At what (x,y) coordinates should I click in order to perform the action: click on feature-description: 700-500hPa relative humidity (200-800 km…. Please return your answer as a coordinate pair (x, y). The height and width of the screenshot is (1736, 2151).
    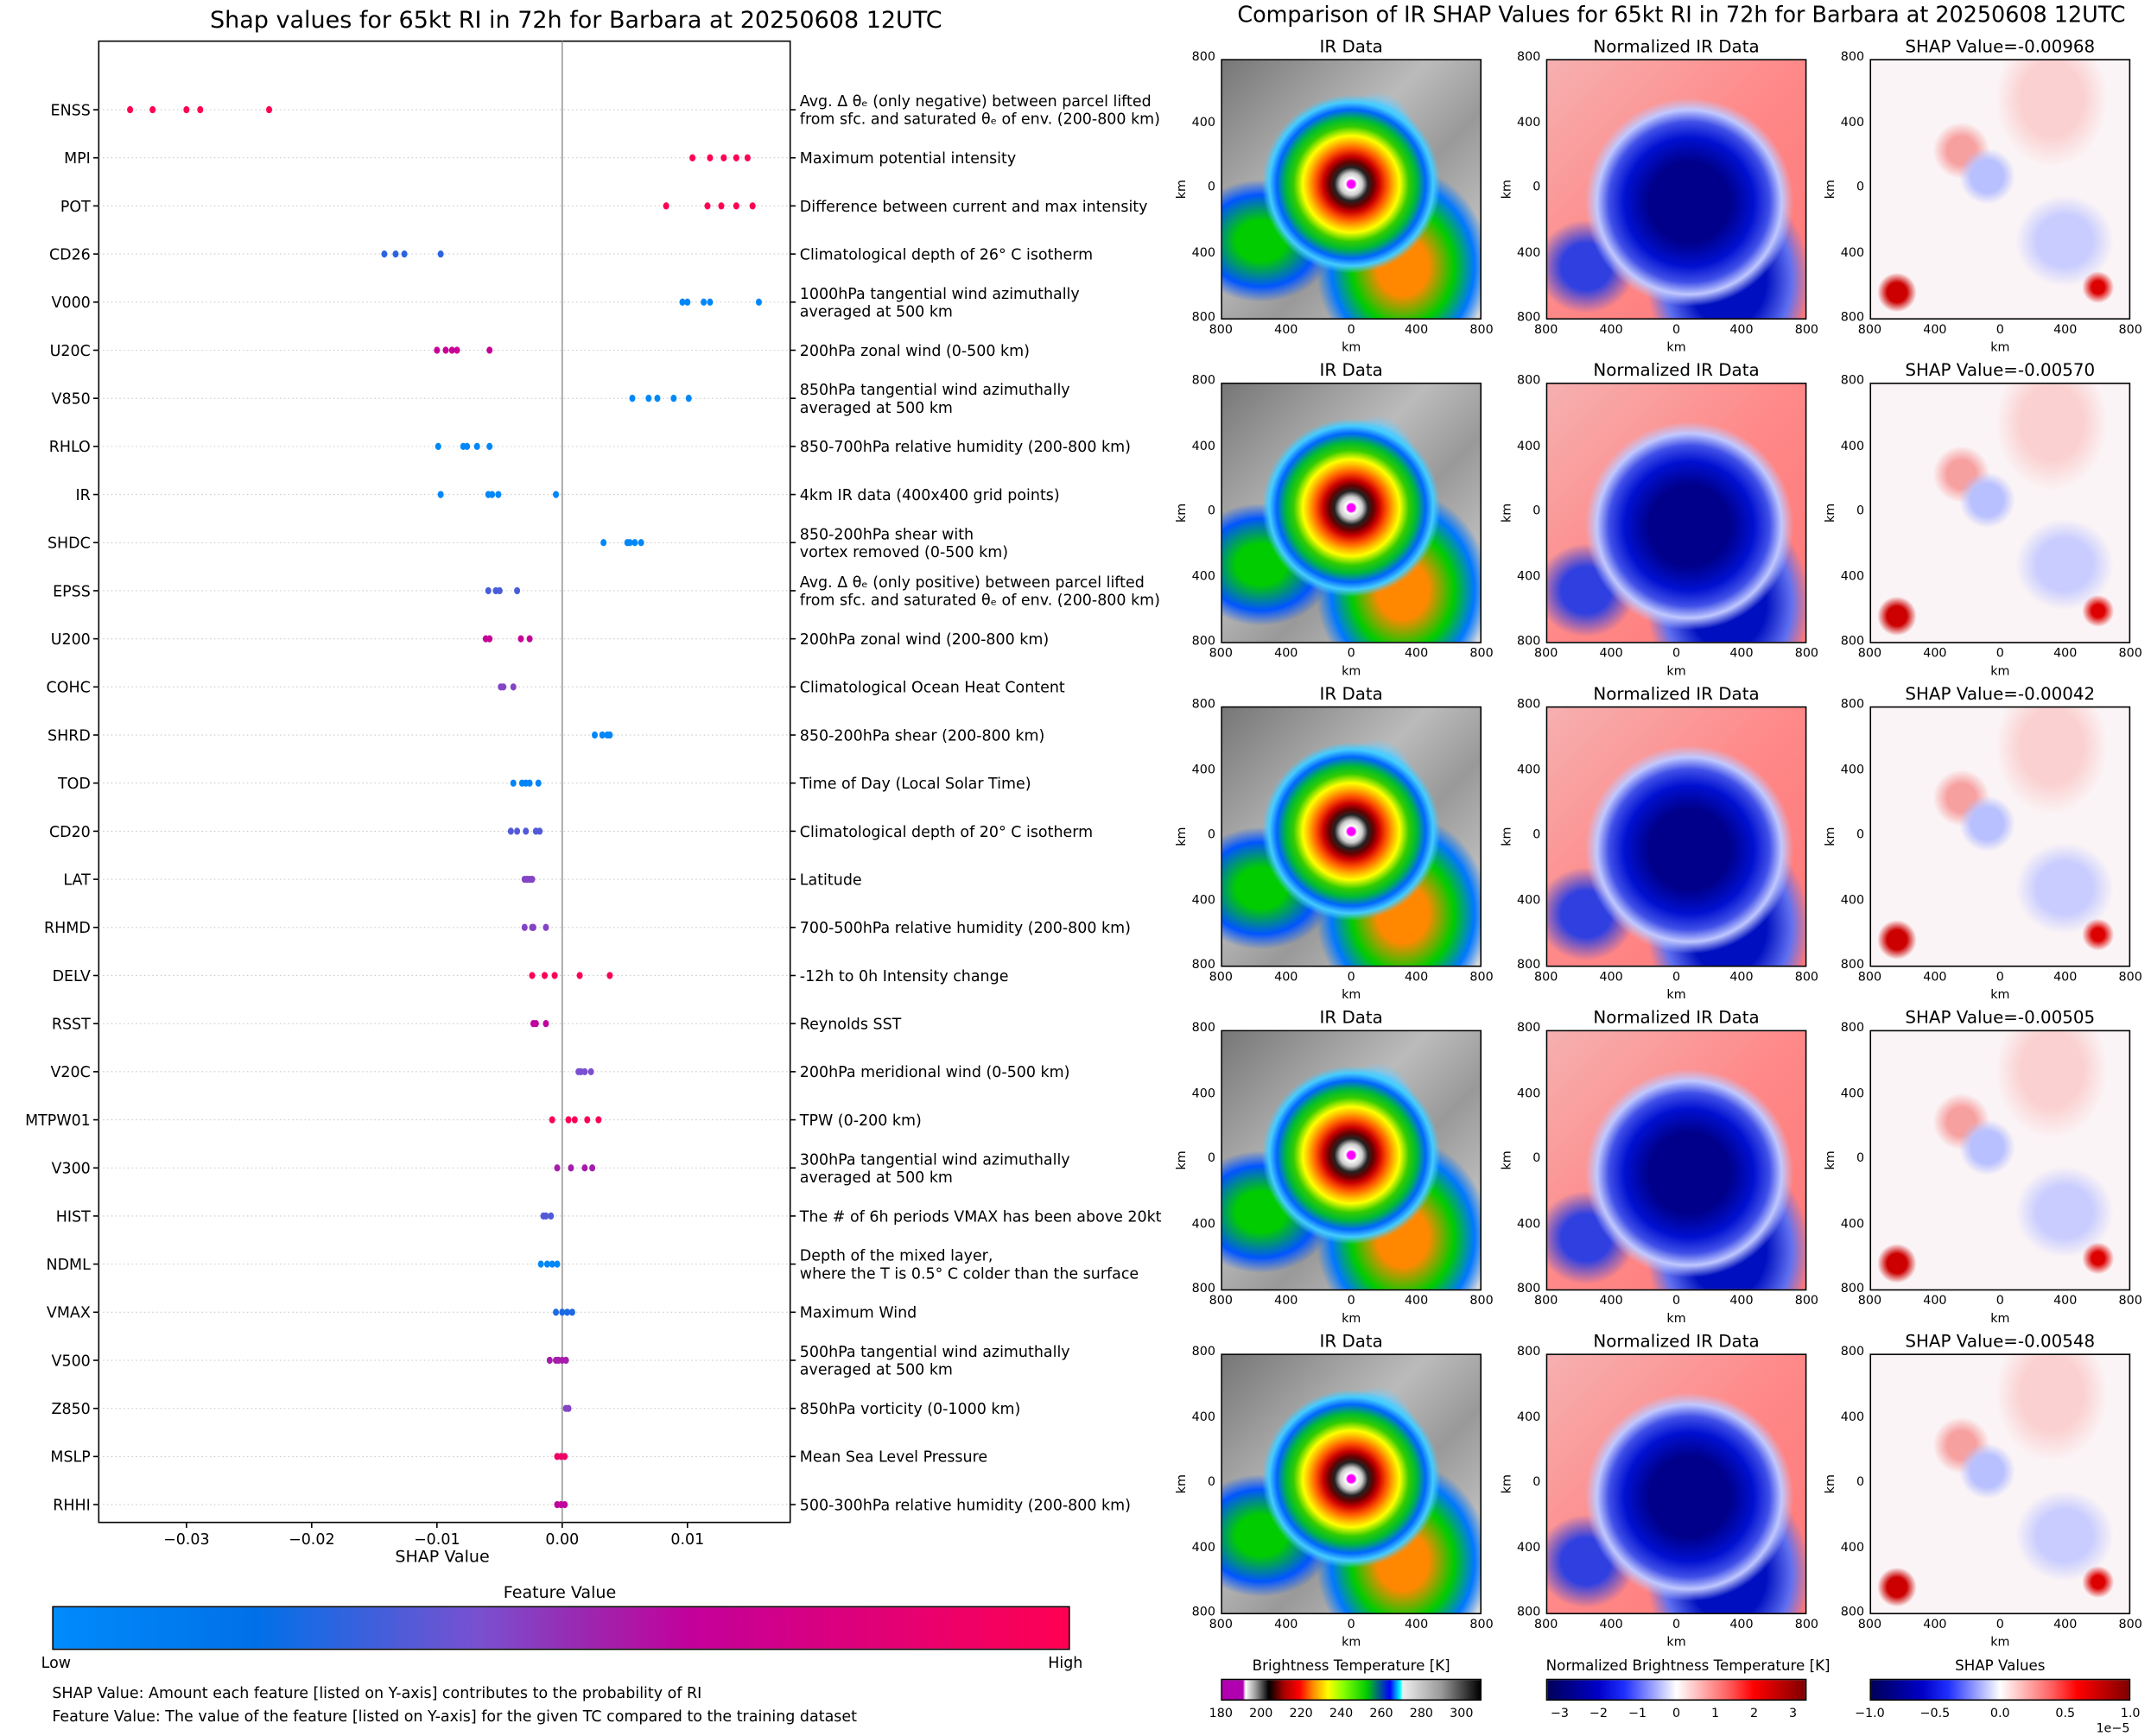
    Looking at the image, I should click on (966, 928).